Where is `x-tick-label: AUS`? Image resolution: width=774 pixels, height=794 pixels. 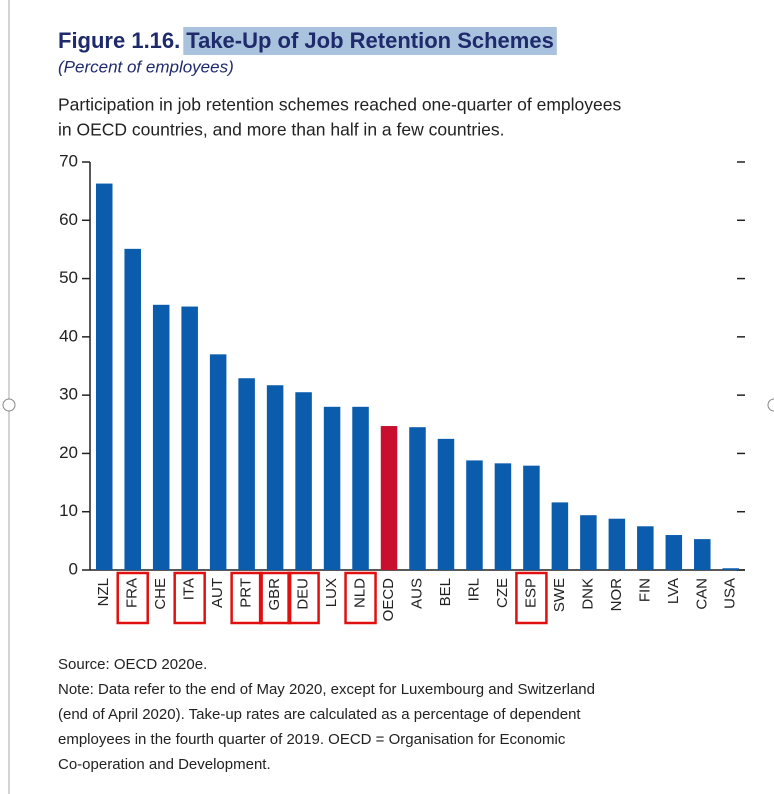
x-tick-label: AUS is located at coordinates (416, 593).